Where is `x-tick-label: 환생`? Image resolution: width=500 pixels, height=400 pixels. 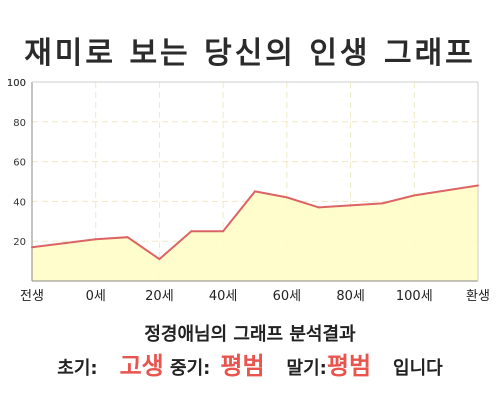
x-tick-label: 환생 is located at coordinates (478, 296).